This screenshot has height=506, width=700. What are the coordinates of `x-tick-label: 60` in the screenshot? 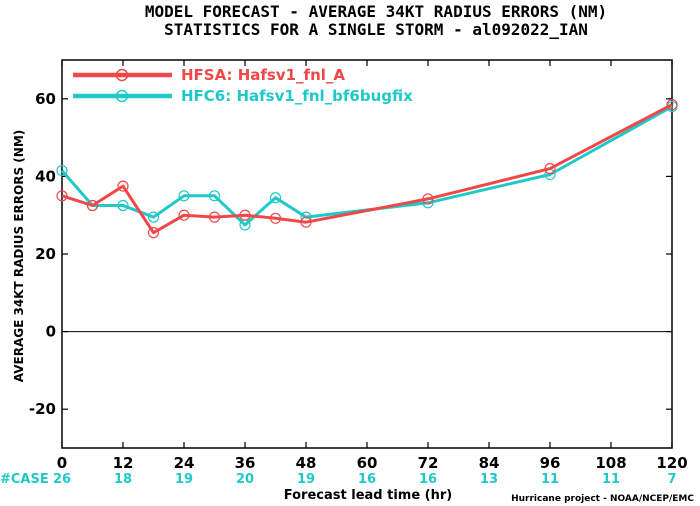 It's located at (367, 463).